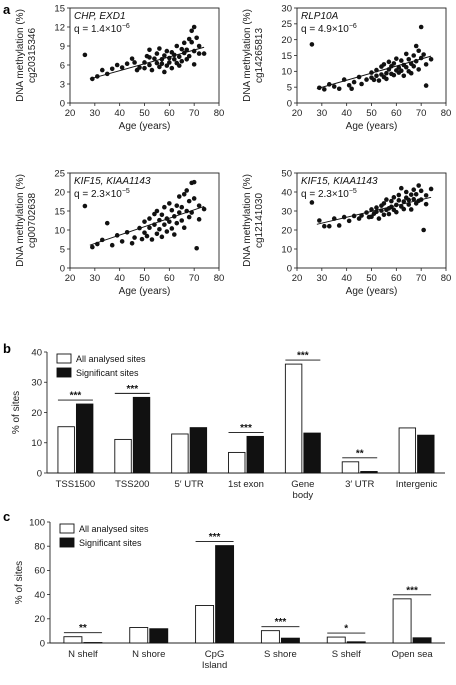 This screenshot has height=685, width=456. I want to click on x-tick-label: 20, so click(297, 278).